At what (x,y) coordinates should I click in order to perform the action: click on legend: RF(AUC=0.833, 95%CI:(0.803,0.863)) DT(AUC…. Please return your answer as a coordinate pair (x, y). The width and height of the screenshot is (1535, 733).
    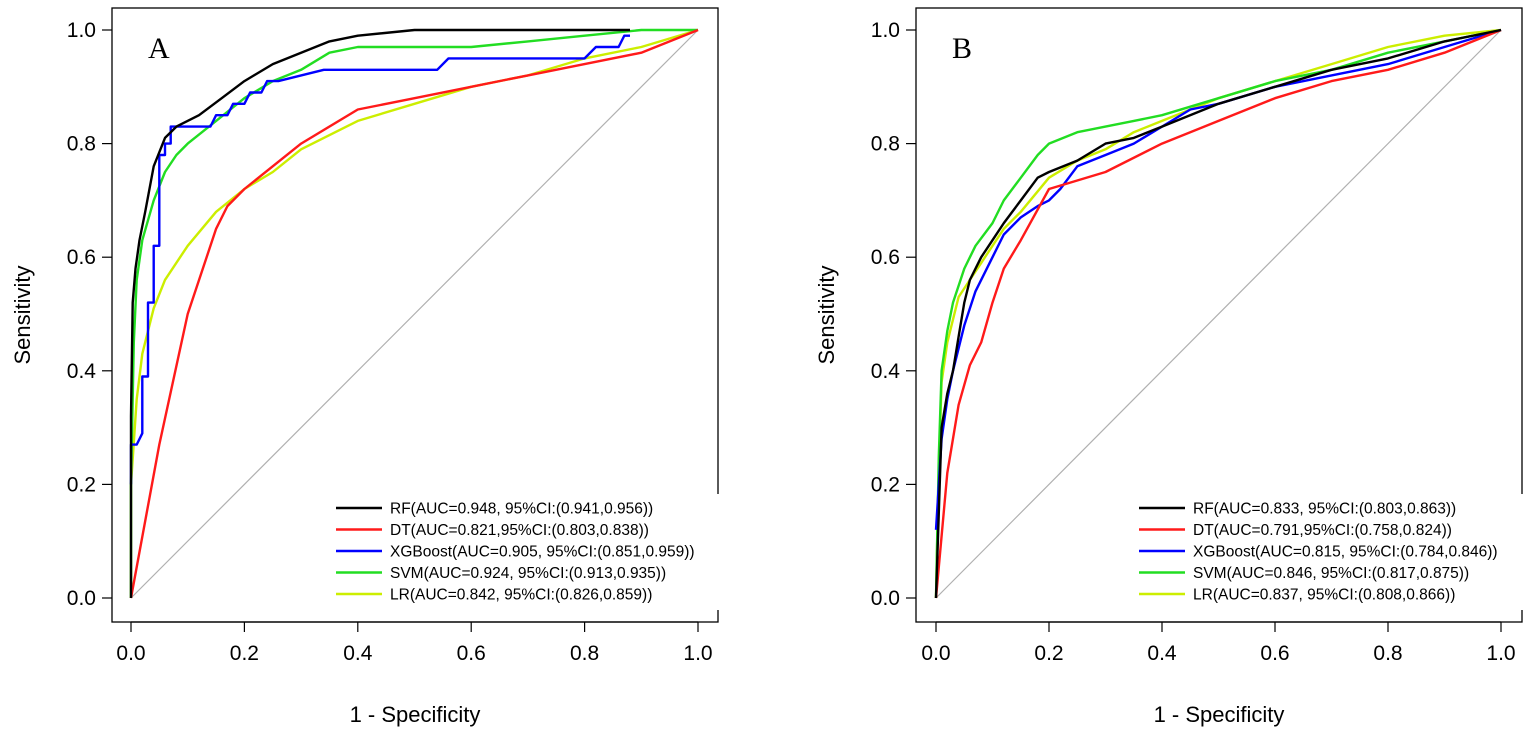
    Looking at the image, I should click on (1328, 552).